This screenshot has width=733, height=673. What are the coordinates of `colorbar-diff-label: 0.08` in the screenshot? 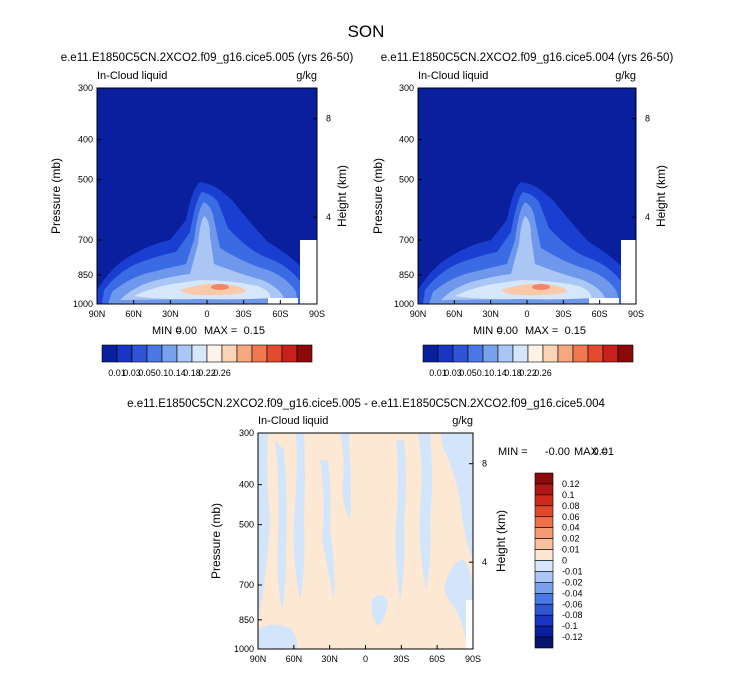 It's located at (571, 506).